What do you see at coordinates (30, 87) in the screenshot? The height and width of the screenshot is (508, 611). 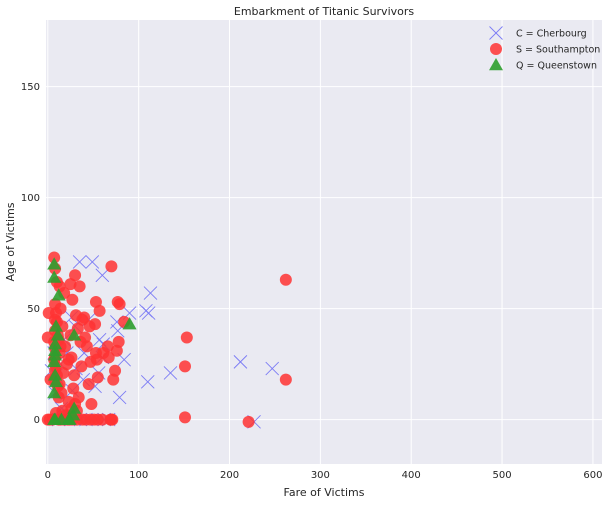 I see `y-tick-label: 150` at bounding box center [30, 87].